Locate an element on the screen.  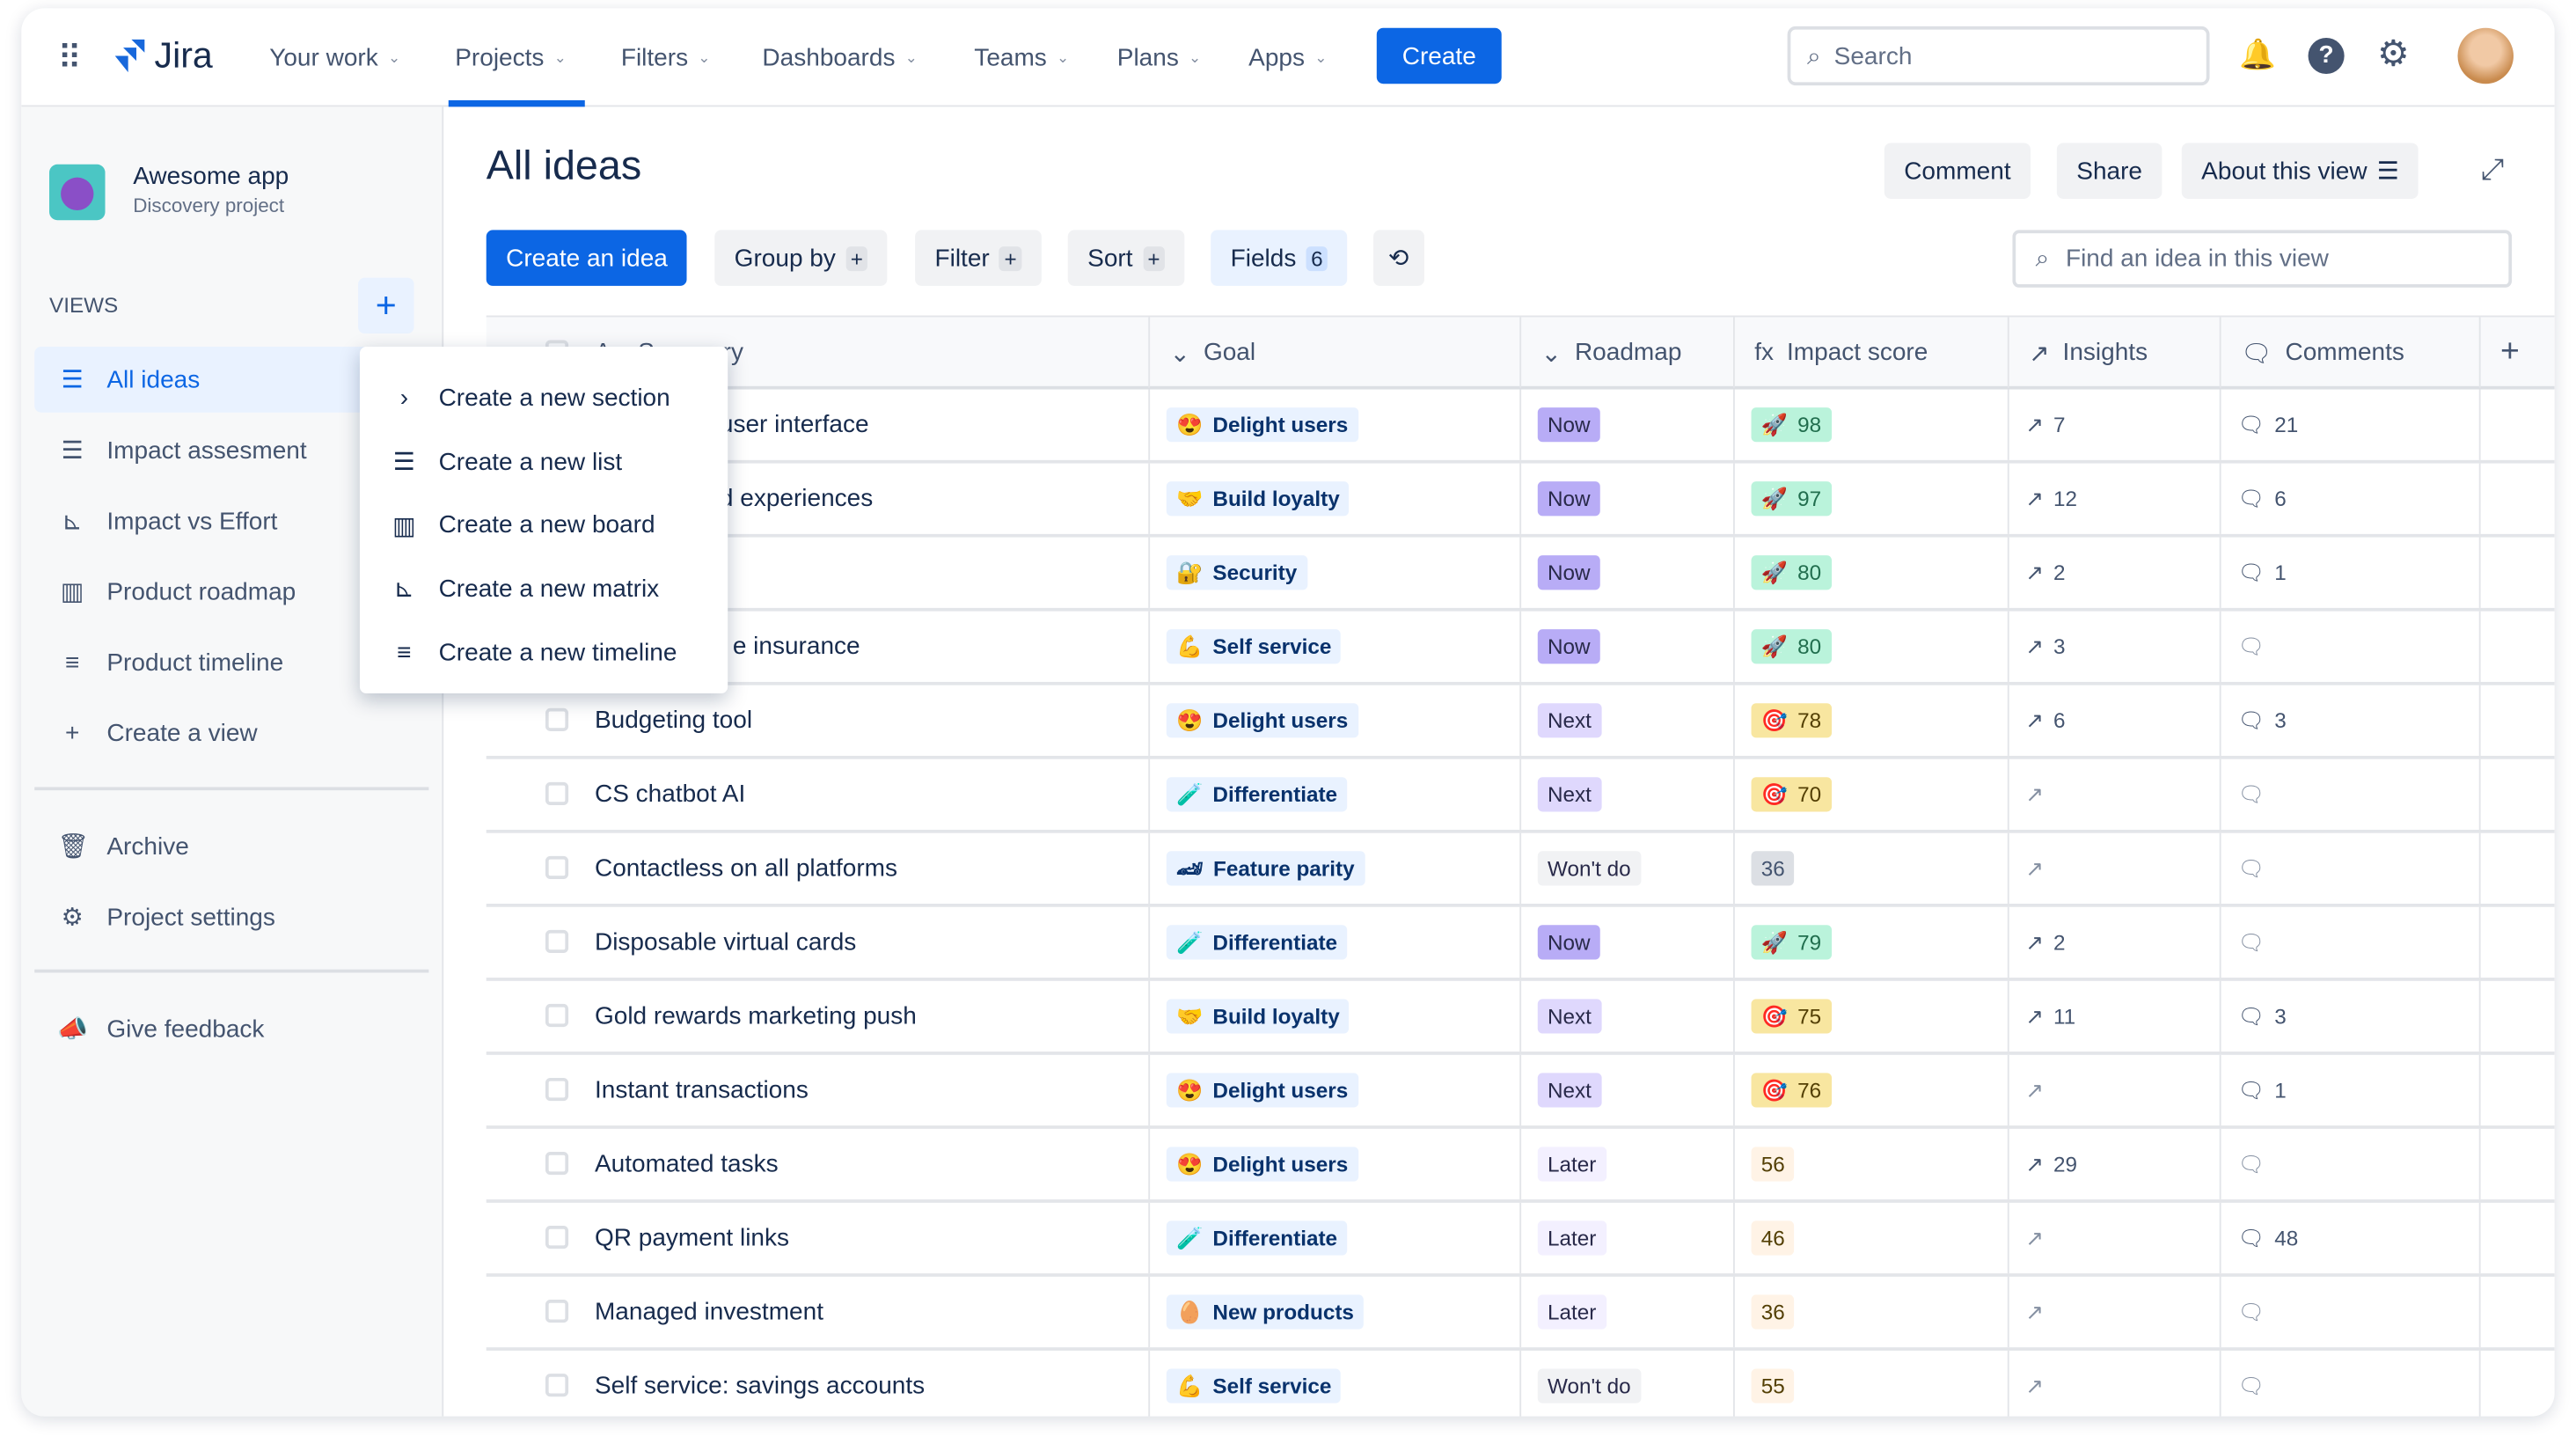
roadmap-chip: Won't do is located at coordinates (1589, 1385).